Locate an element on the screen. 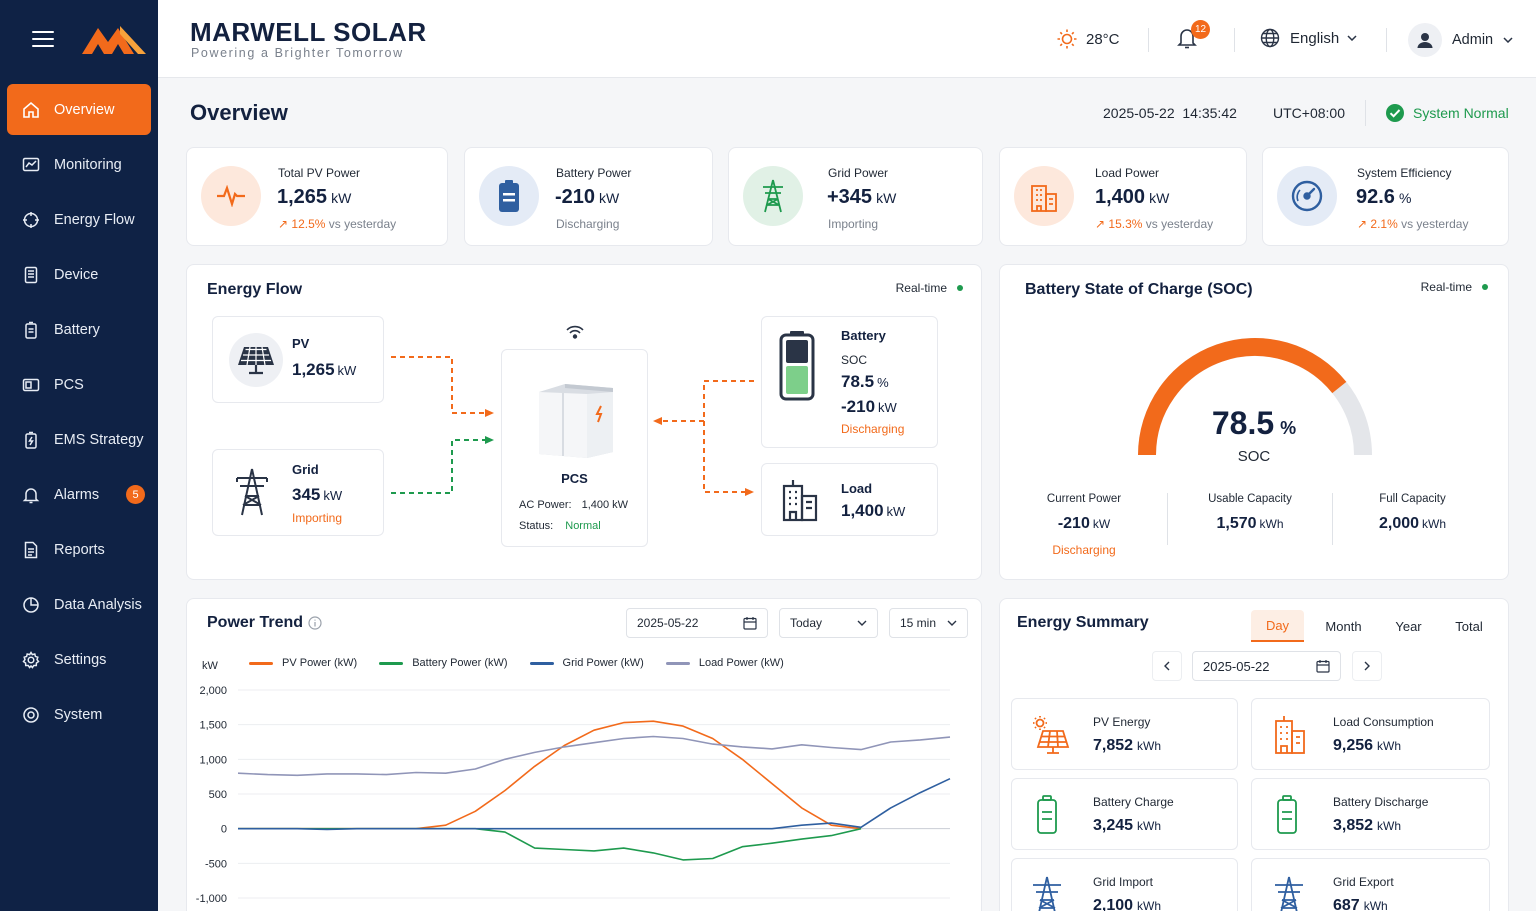 The image size is (1536, 911). sidebar-item-system: System is located at coordinates (79, 714).